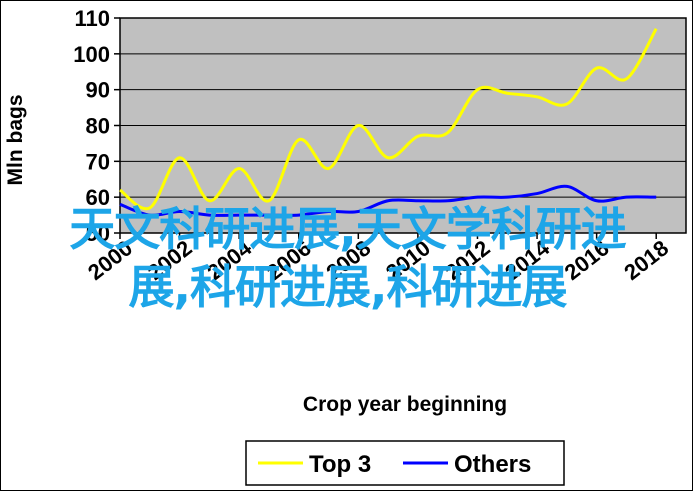  I want to click on legend-label-top-3: Top 3, so click(340, 464).